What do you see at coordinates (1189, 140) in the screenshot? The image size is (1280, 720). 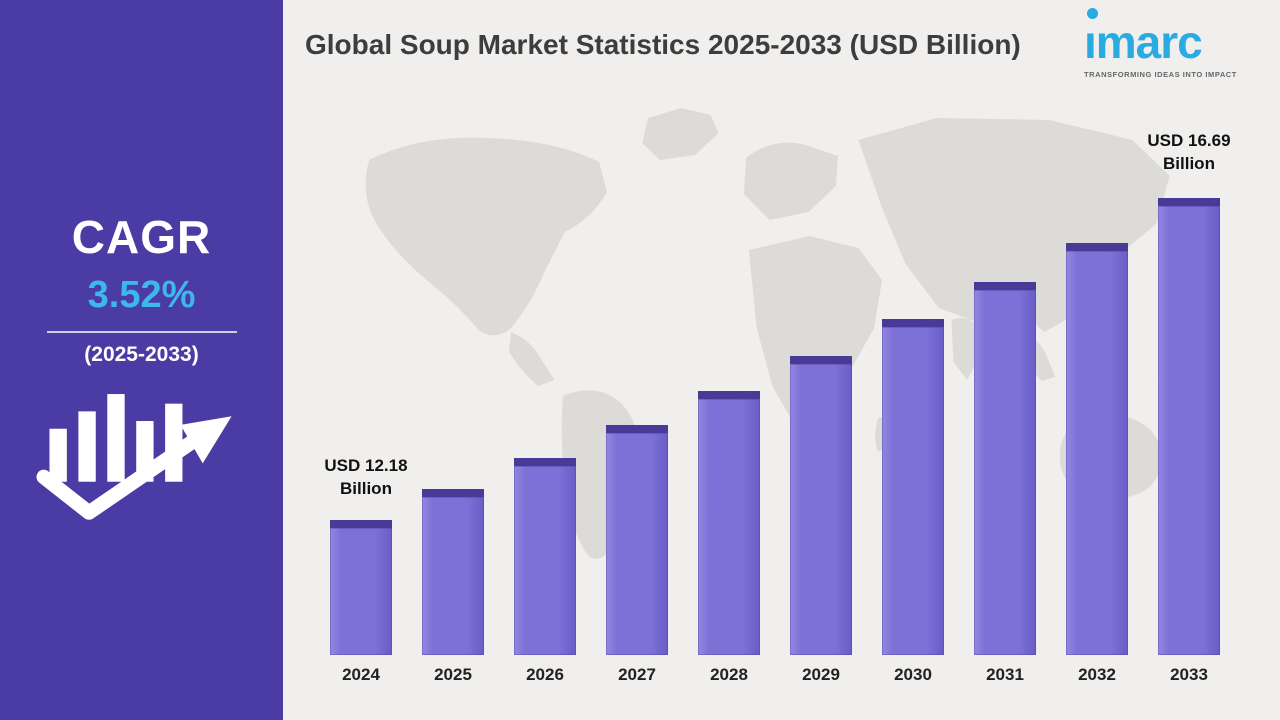 I see `annotation-last-line1: USD 16.69` at bounding box center [1189, 140].